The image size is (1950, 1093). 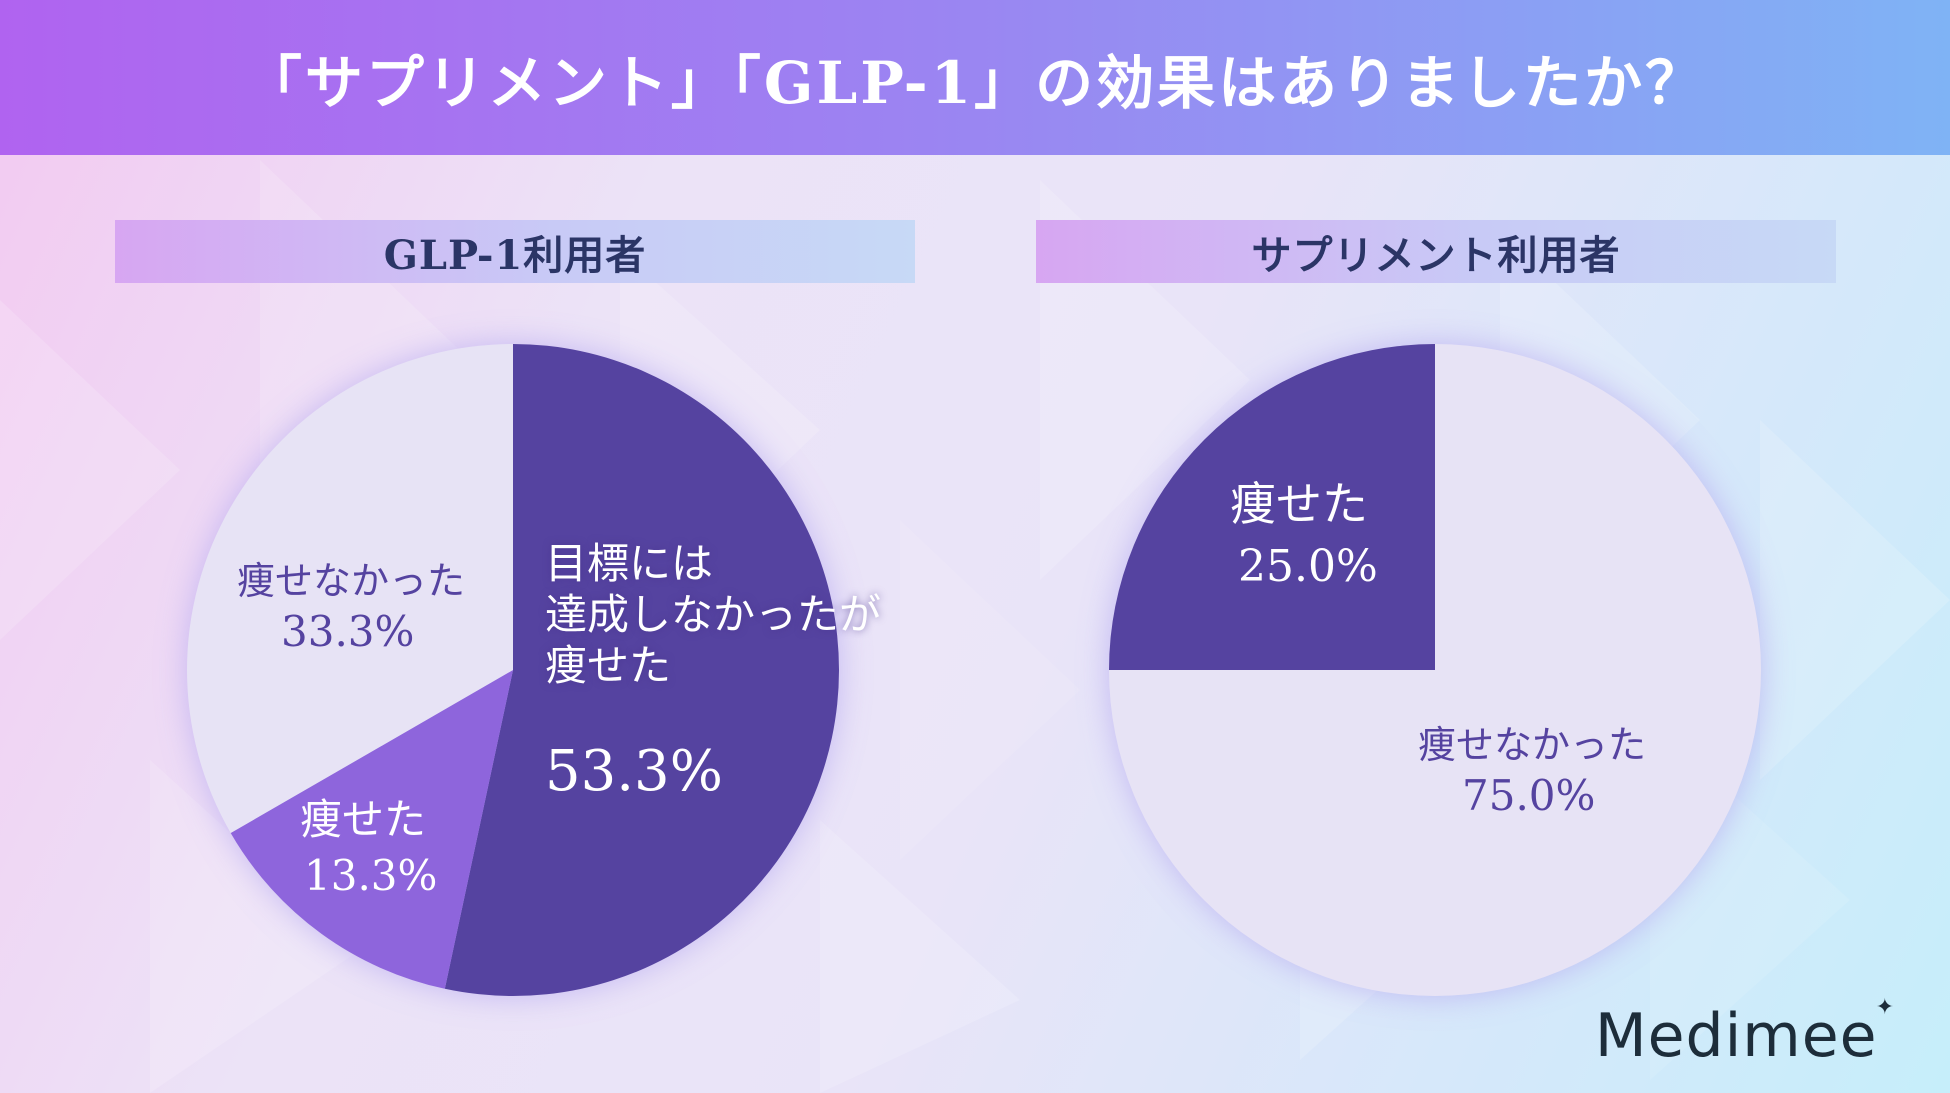 I want to click on chart-2-slice-label-no-loss: 痩せなかった, so click(x=1532, y=745).